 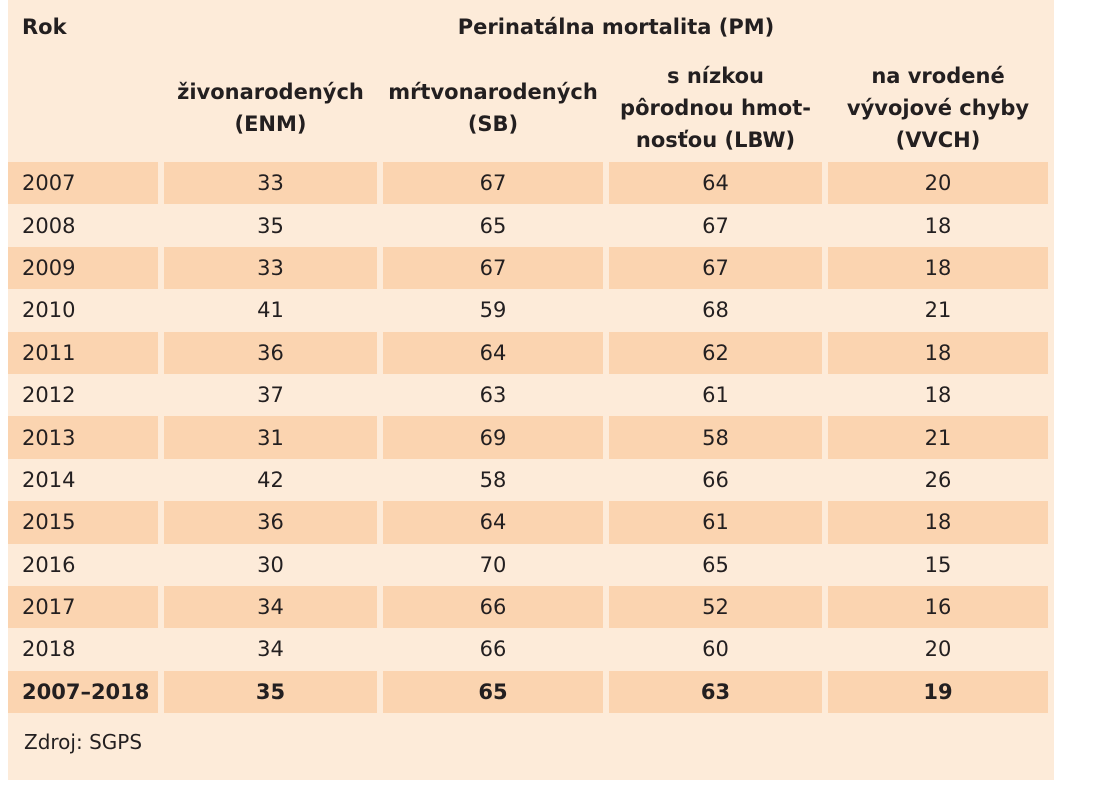 I want to click on header-sb: mŕtvonarodených (SB), so click(x=493, y=108).